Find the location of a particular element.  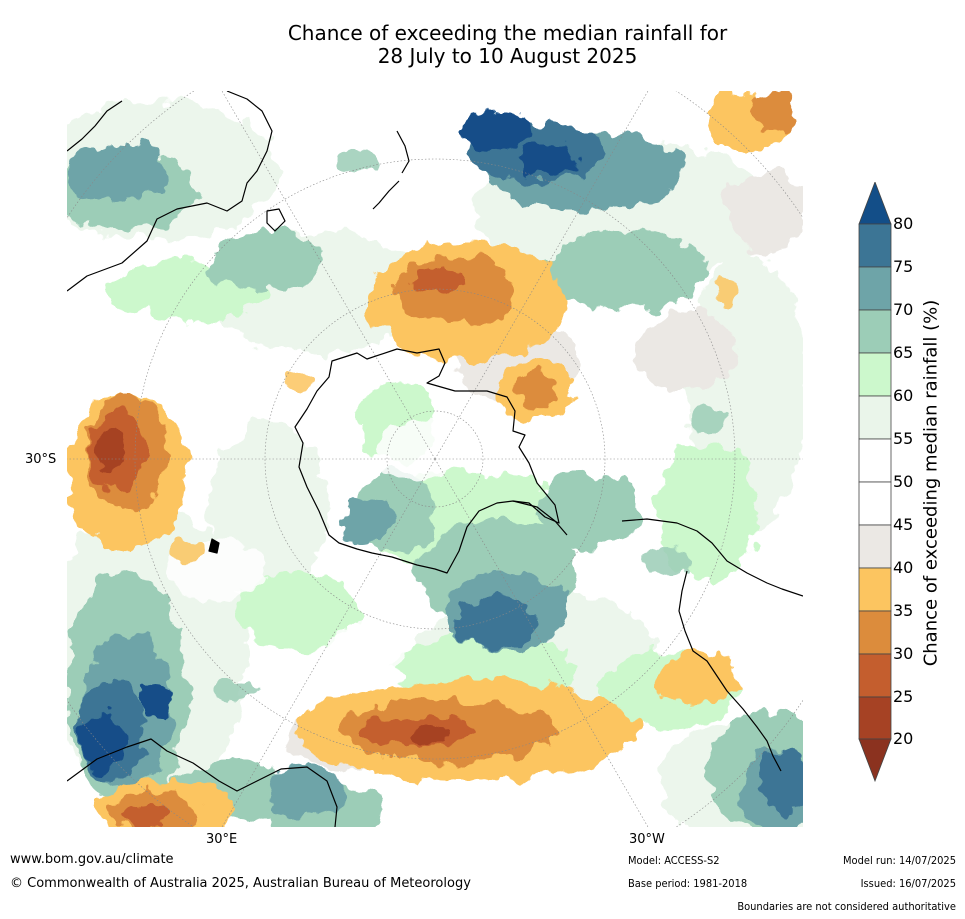

footer-base-period: Base period: 1981-2018 is located at coordinates (688, 883).